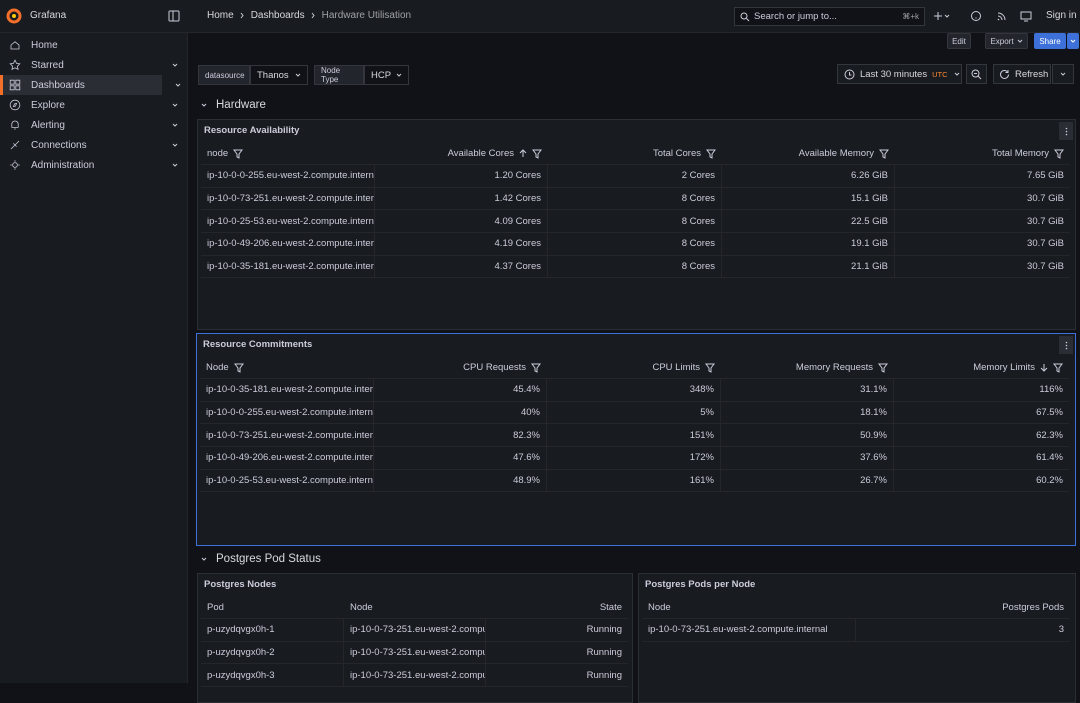 The width and height of the screenshot is (1080, 703). I want to click on zoom-out, so click(976, 74).